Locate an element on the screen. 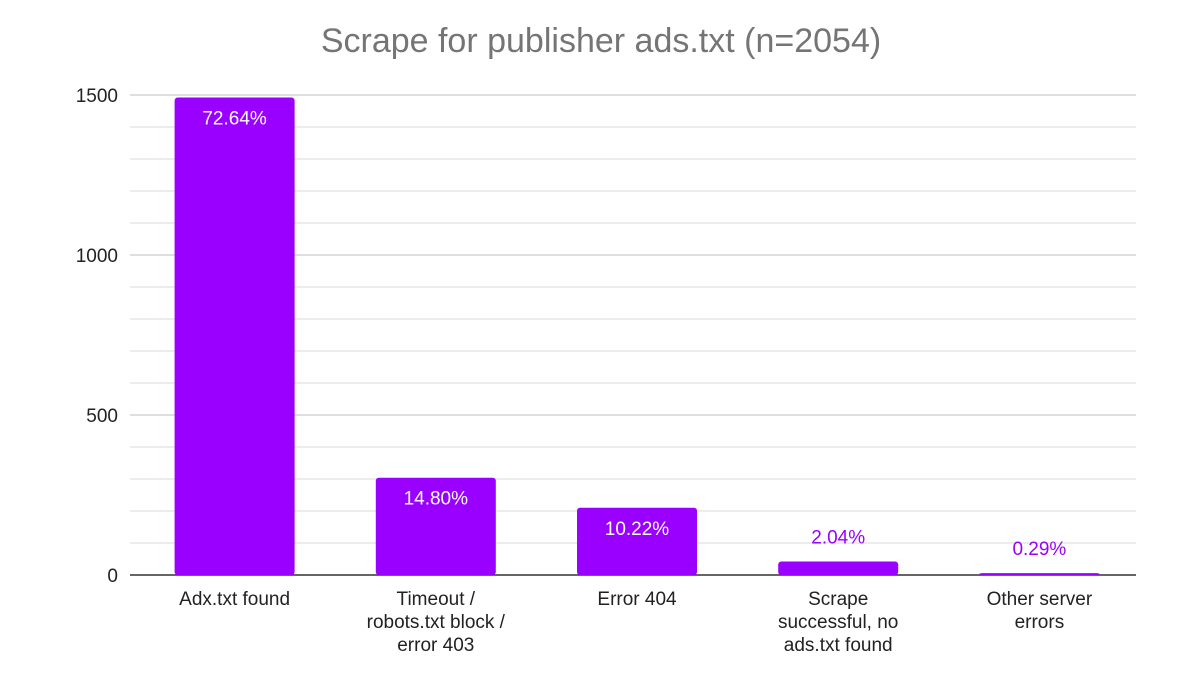 The height and width of the screenshot is (675, 1200). data-label: 2.04% is located at coordinates (838, 538).